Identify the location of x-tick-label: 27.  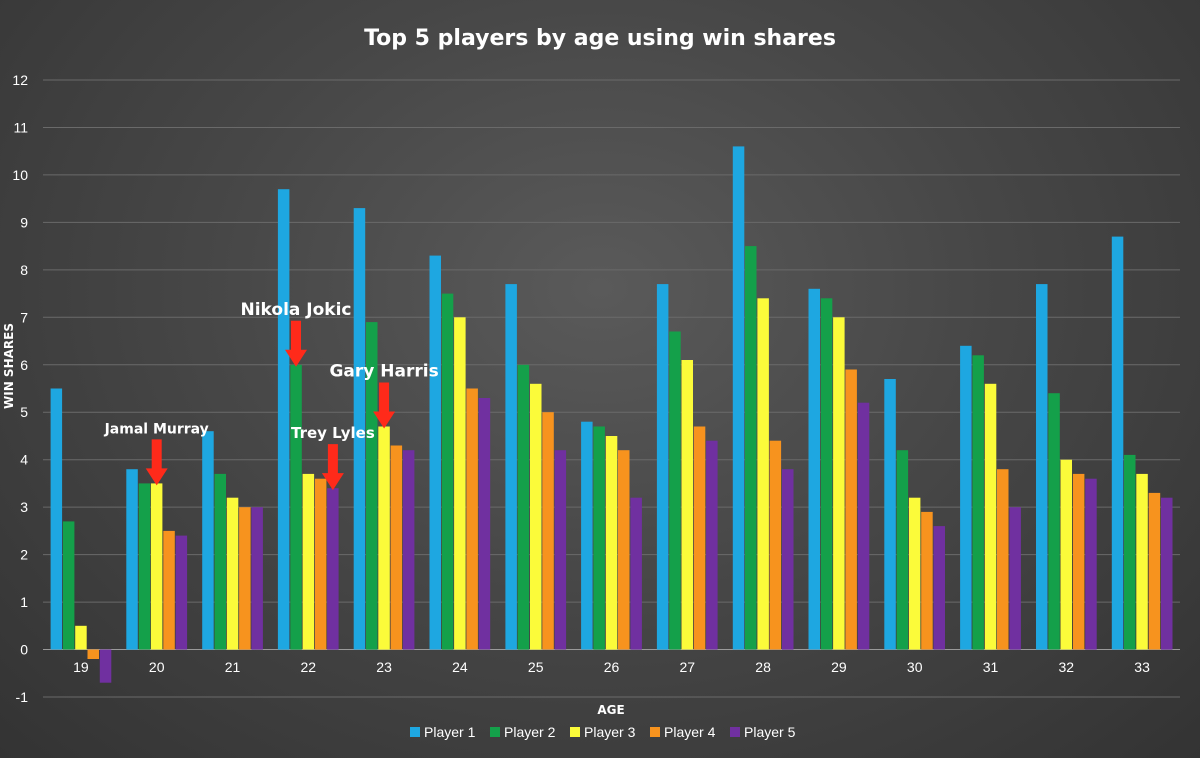
(688, 667).